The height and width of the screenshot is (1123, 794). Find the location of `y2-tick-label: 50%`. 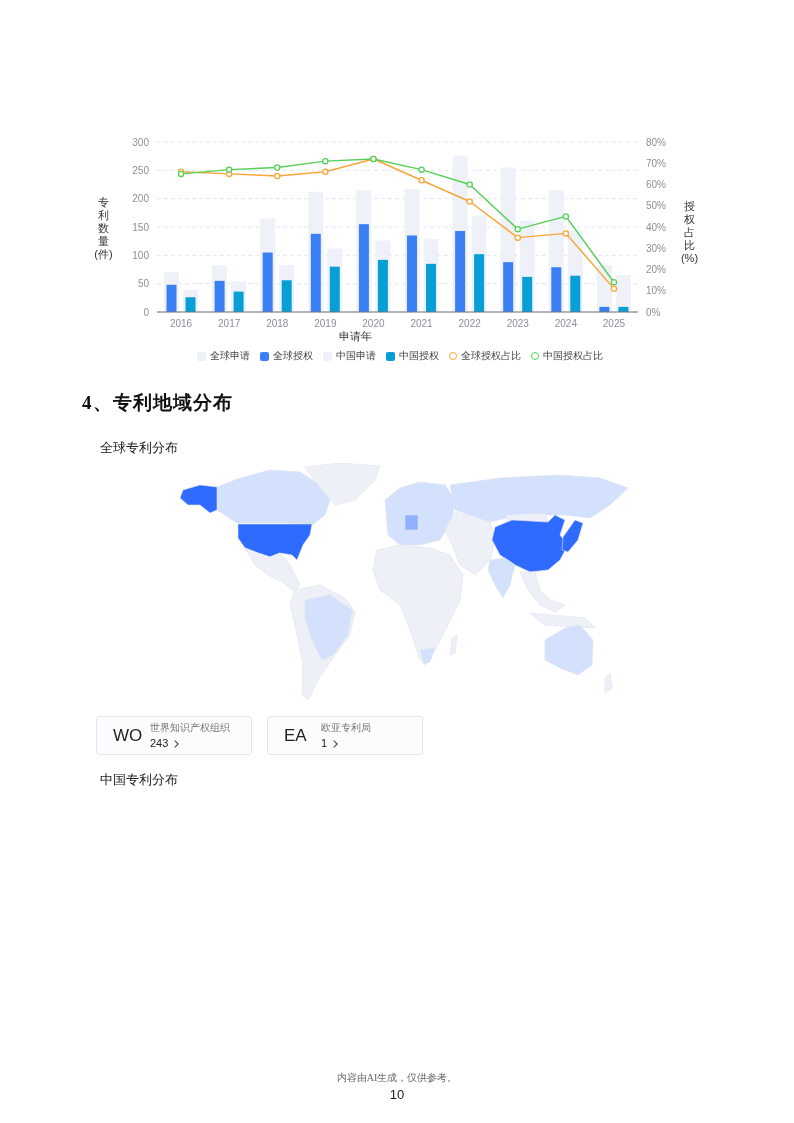

y2-tick-label: 50% is located at coordinates (656, 206).